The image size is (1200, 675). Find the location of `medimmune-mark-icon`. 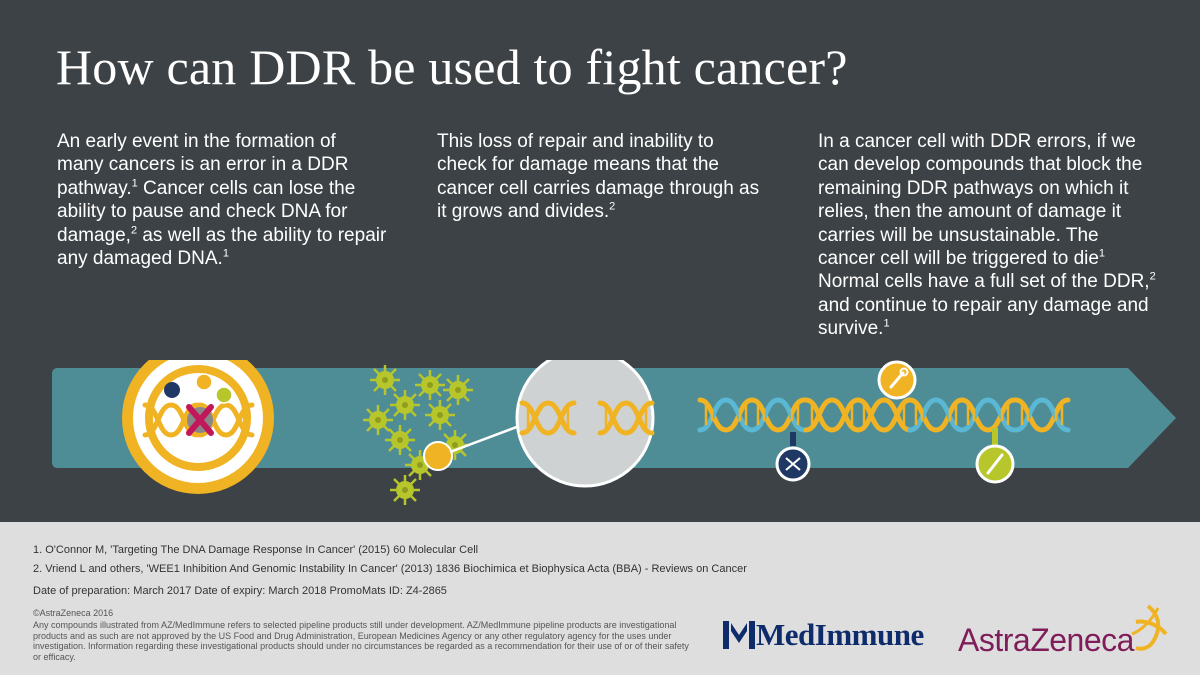

medimmune-mark-icon is located at coordinates (739, 635).